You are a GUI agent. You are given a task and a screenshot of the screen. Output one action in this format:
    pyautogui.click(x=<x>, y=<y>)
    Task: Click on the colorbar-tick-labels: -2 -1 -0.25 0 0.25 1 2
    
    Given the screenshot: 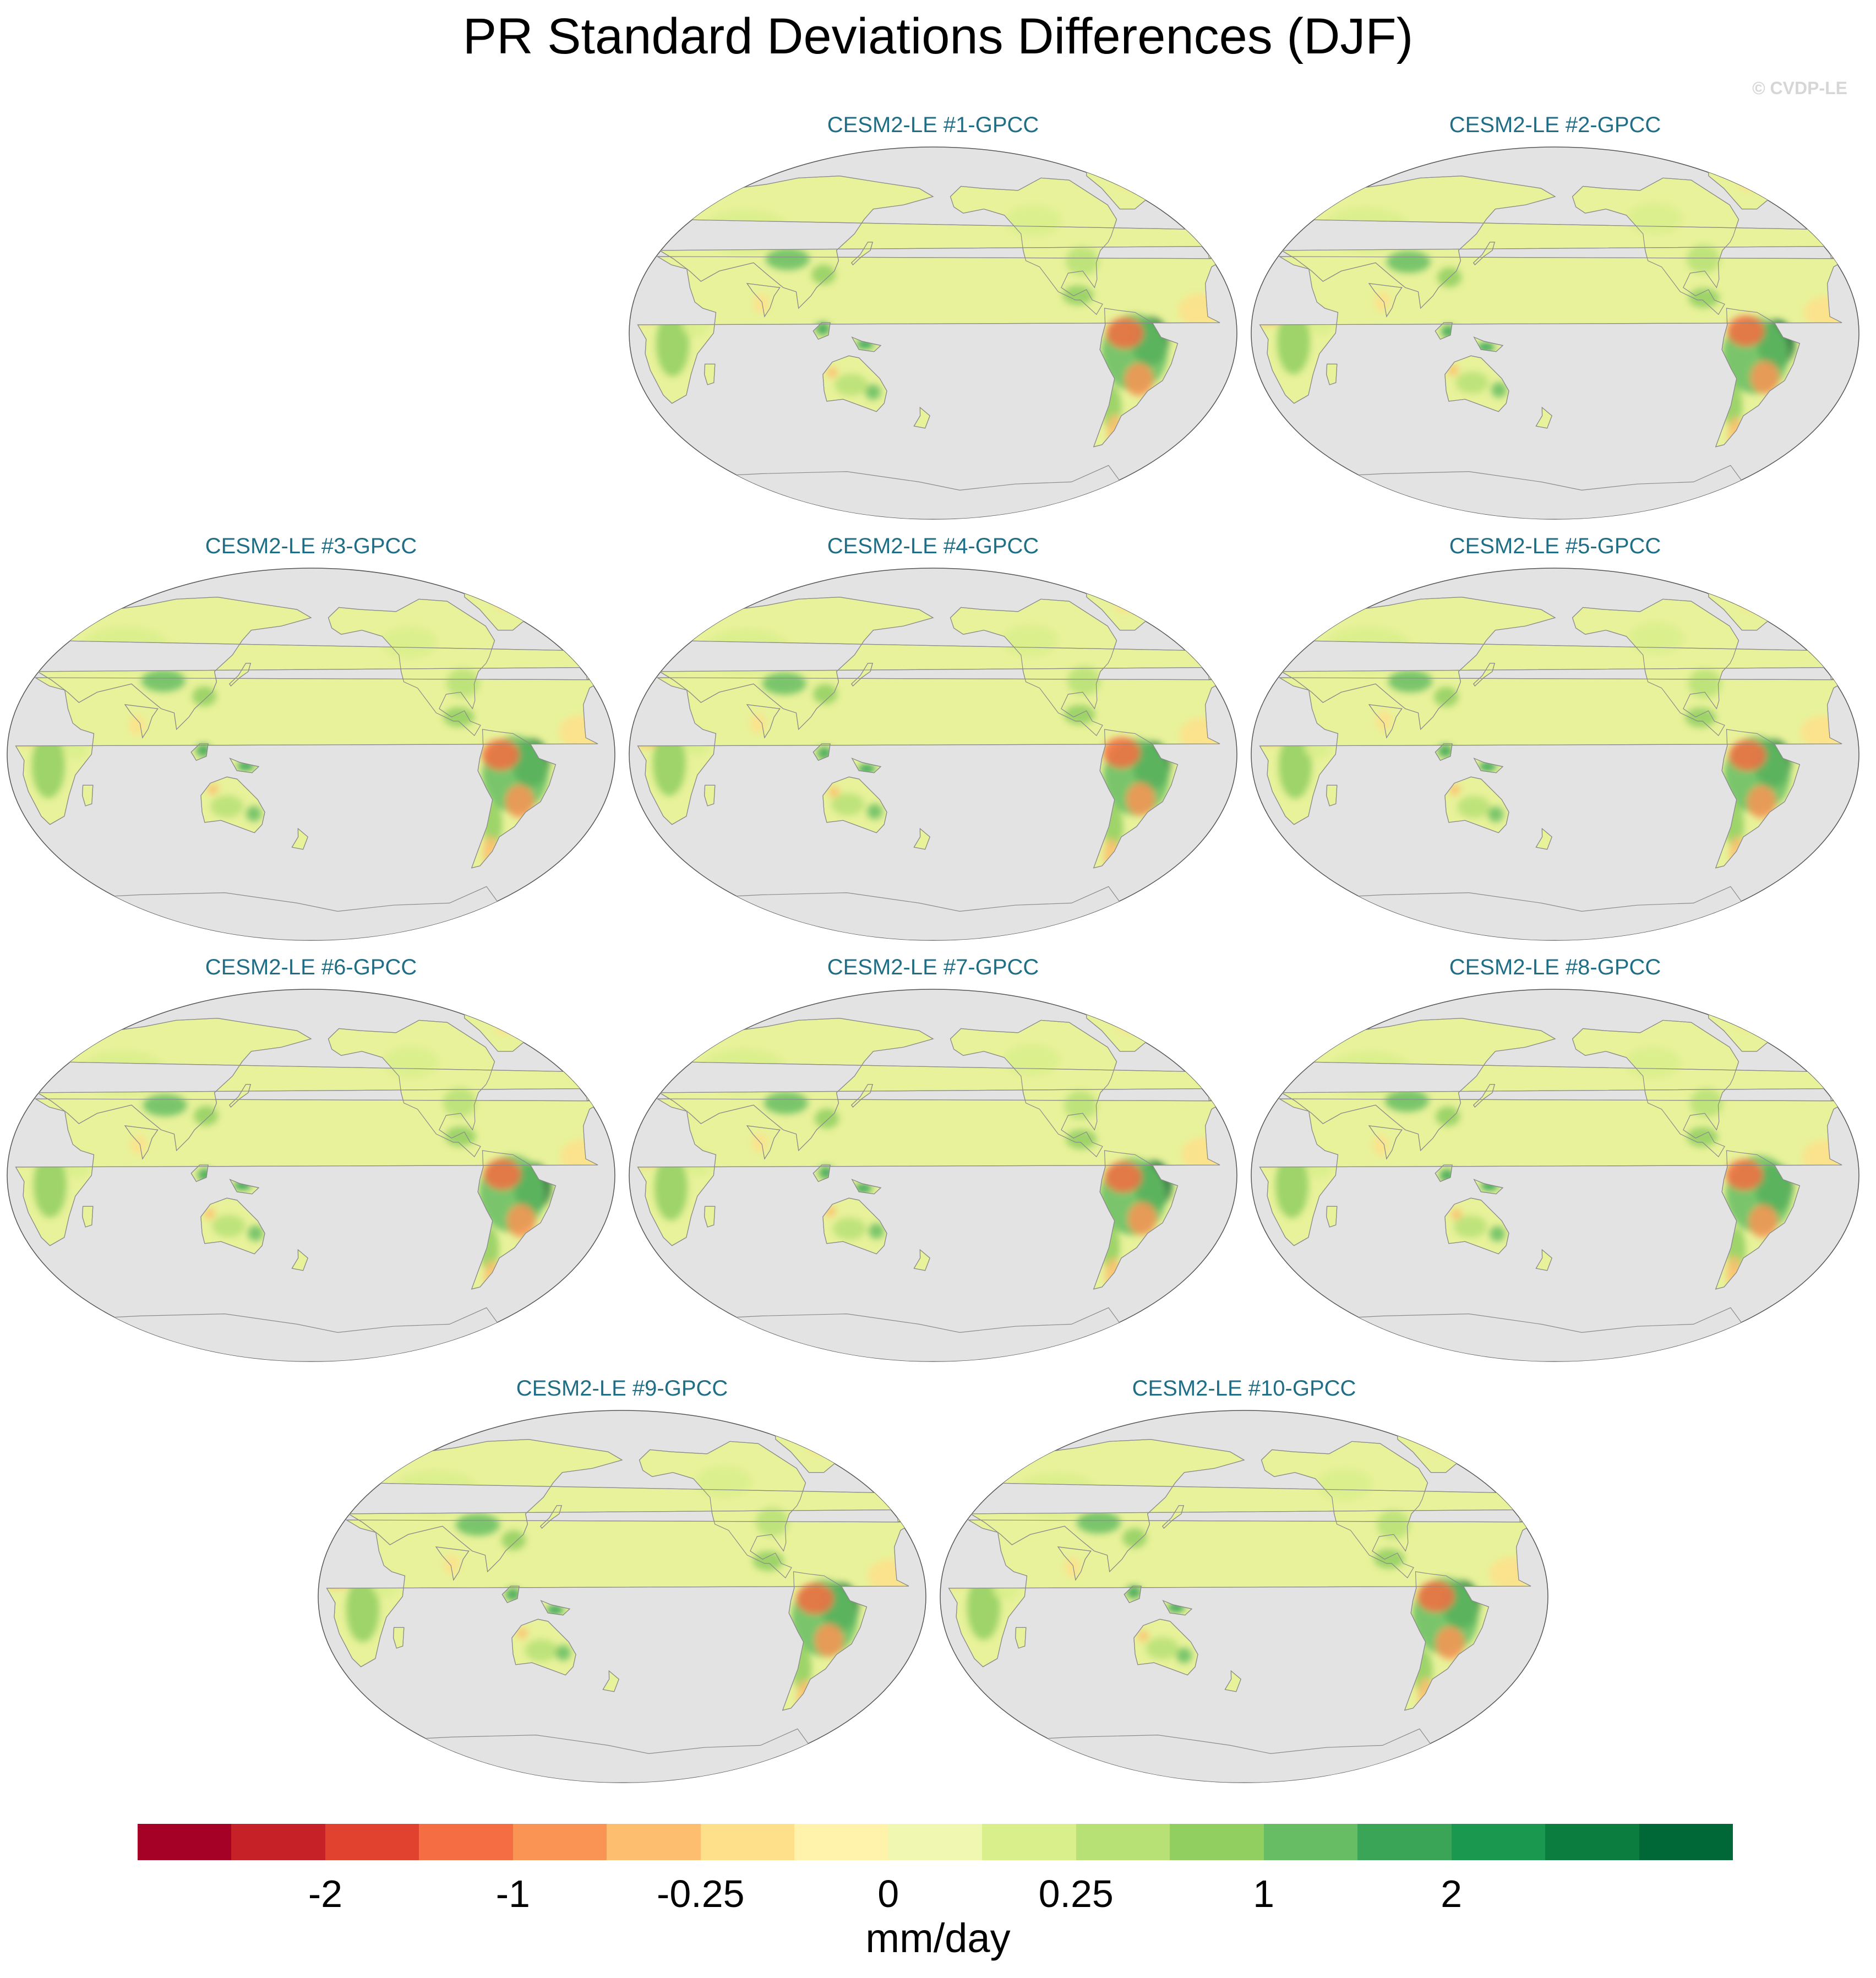 What is the action you would take?
    pyautogui.click(x=935, y=1896)
    